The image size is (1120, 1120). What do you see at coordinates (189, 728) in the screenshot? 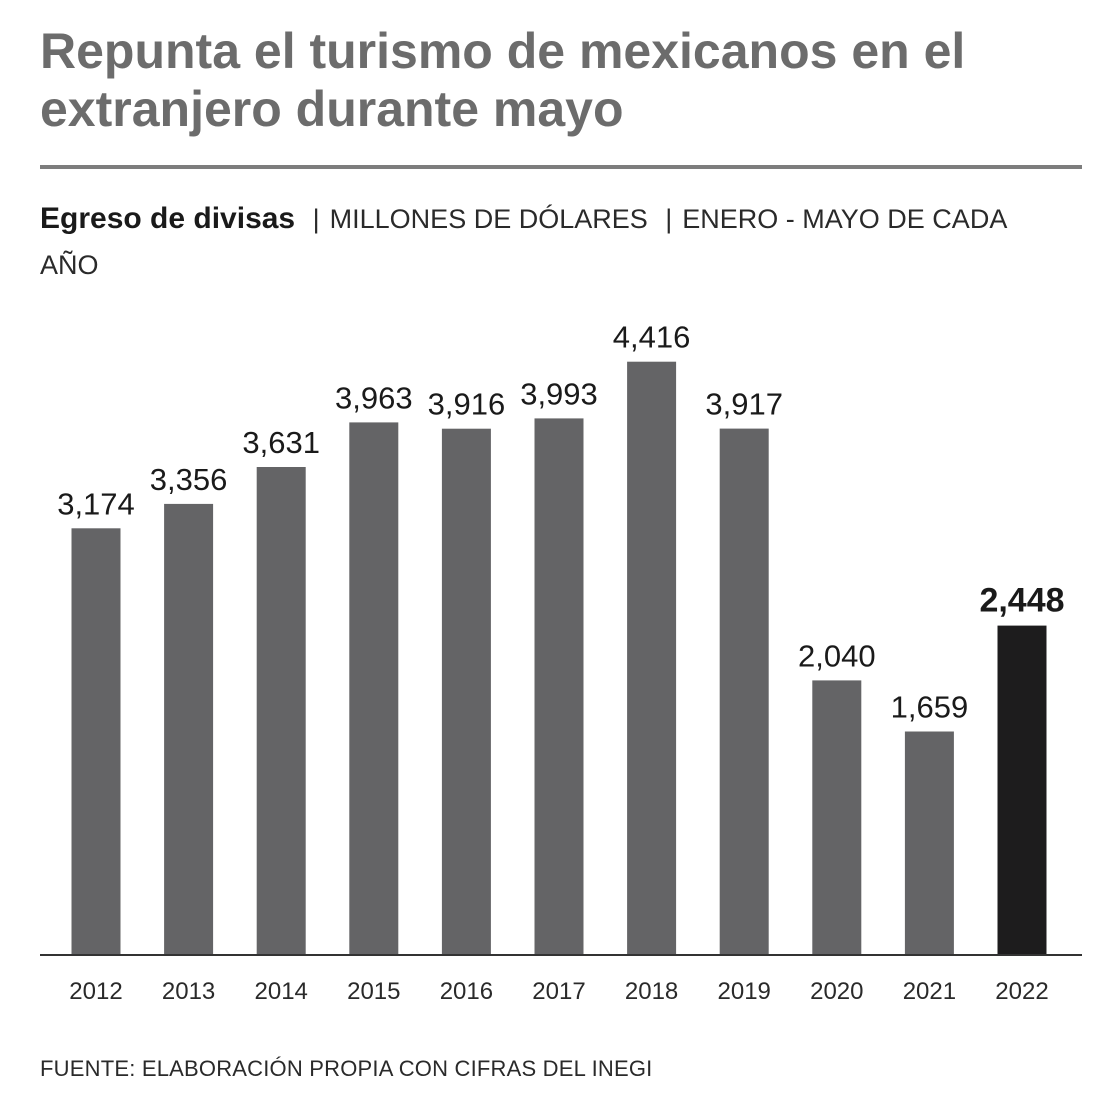
I see `bar-2013` at bounding box center [189, 728].